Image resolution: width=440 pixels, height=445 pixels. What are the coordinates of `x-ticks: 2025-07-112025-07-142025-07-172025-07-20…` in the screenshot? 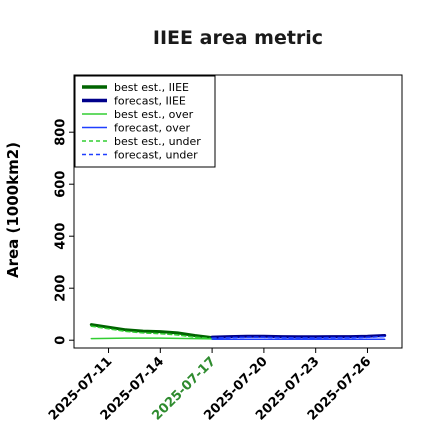 It's located at (210, 386).